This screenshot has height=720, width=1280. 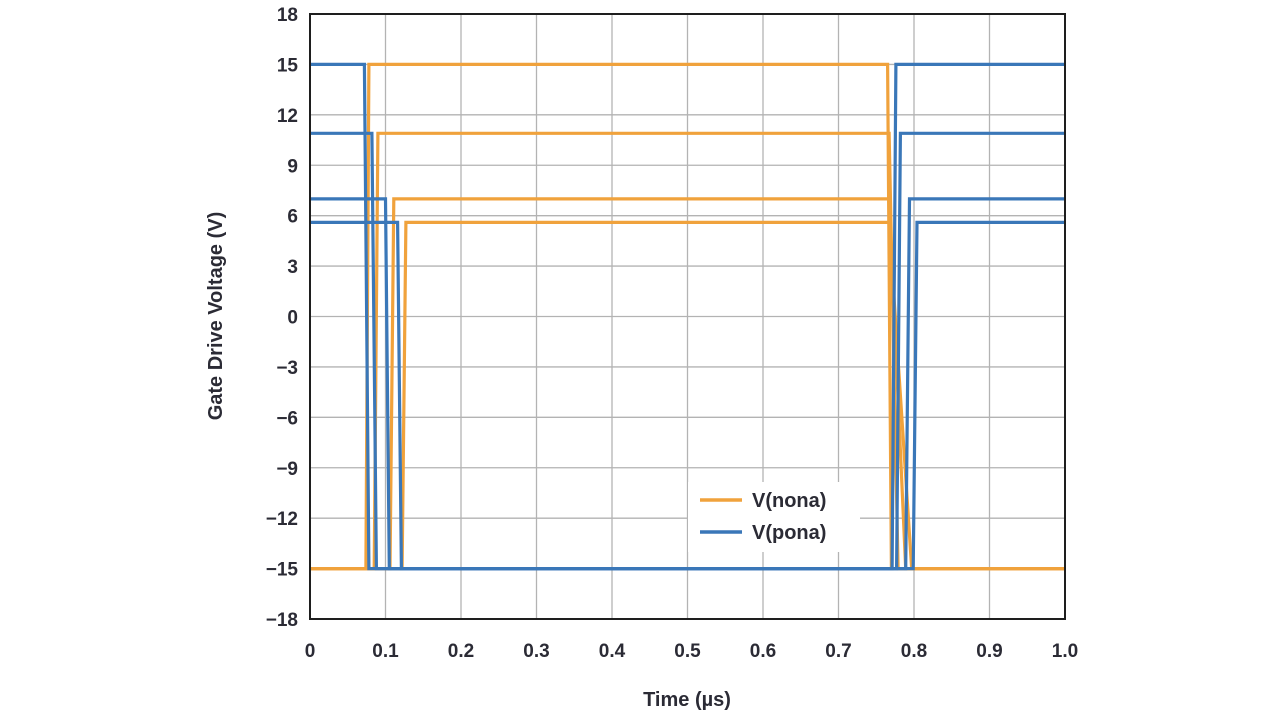 What do you see at coordinates (282, 620) in the screenshot?
I see `y-tick-label: −18` at bounding box center [282, 620].